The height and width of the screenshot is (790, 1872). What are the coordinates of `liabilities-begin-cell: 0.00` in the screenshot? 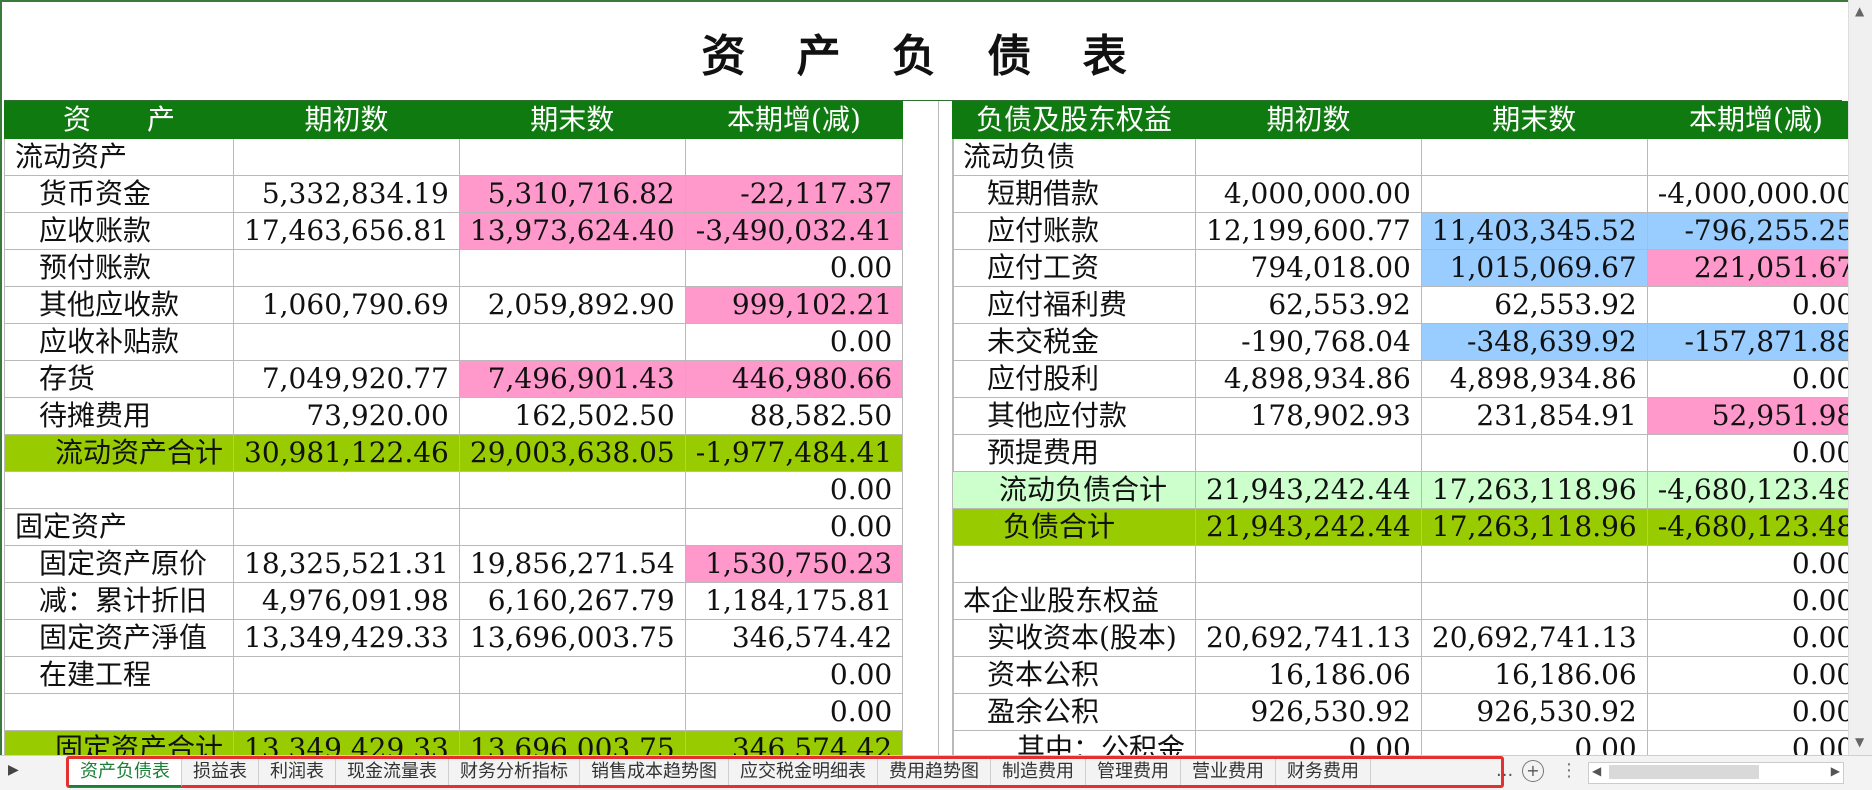 It's located at (1308, 742).